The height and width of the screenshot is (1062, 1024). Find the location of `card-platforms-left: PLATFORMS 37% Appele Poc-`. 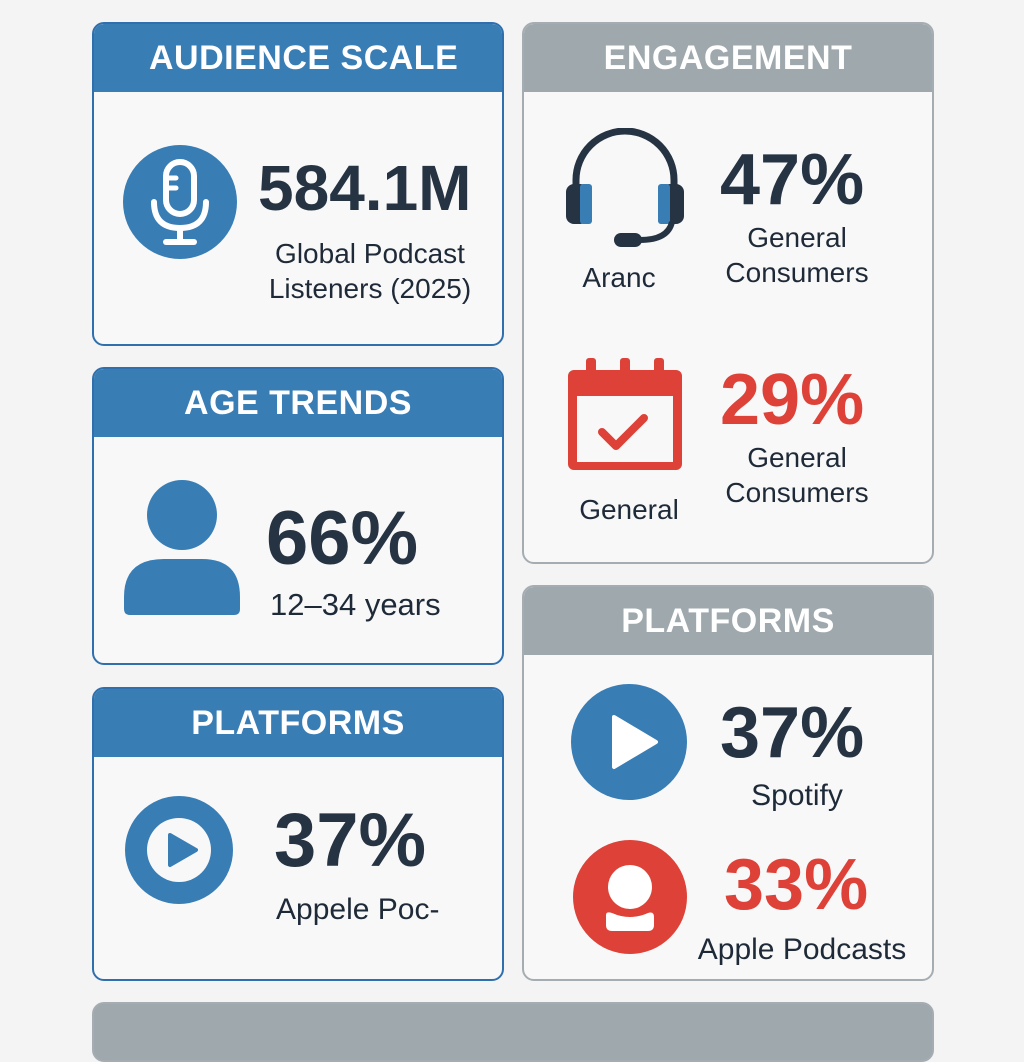

card-platforms-left: PLATFORMS 37% Appele Poc- is located at coordinates (298, 834).